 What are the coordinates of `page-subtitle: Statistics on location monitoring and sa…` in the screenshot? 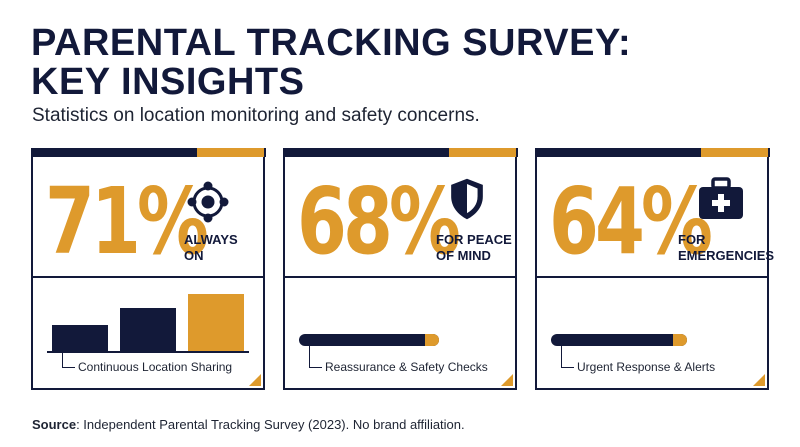 It's located at (256, 115).